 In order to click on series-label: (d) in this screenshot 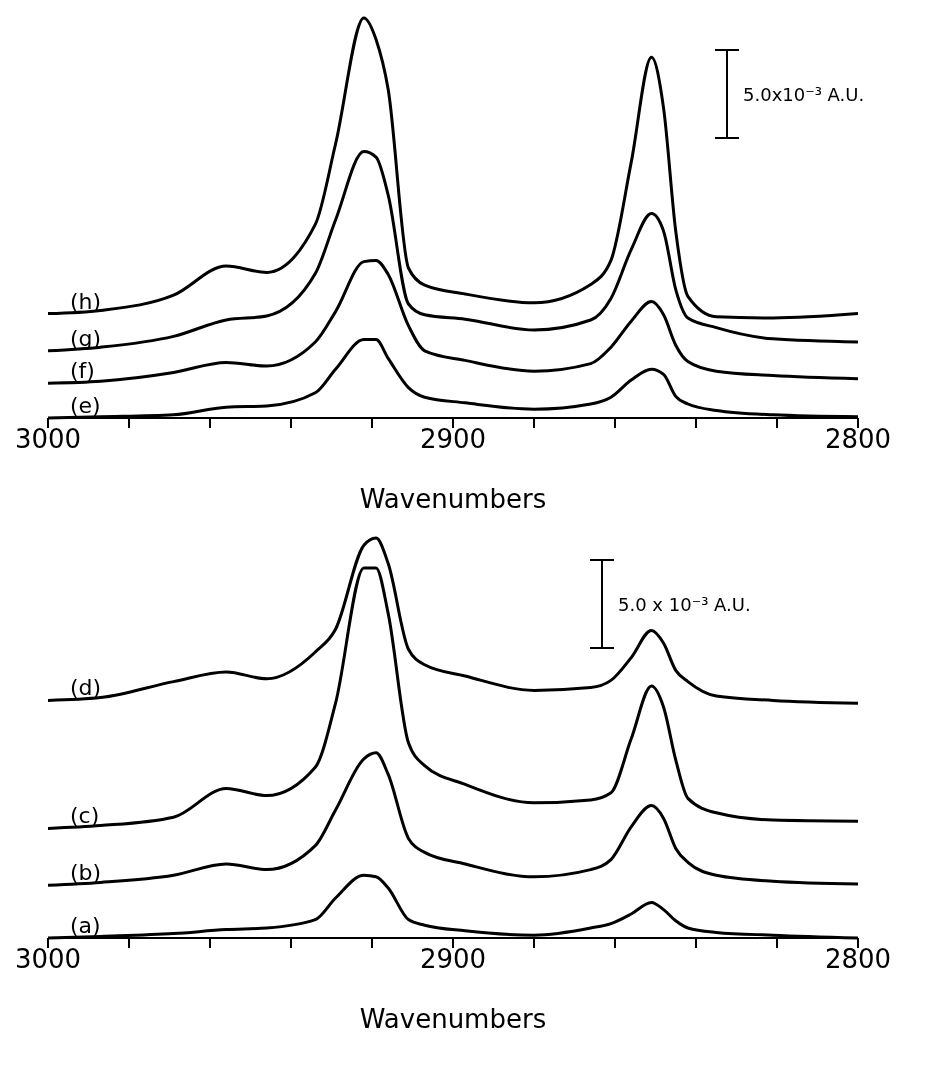, I will do `click(86, 688)`.